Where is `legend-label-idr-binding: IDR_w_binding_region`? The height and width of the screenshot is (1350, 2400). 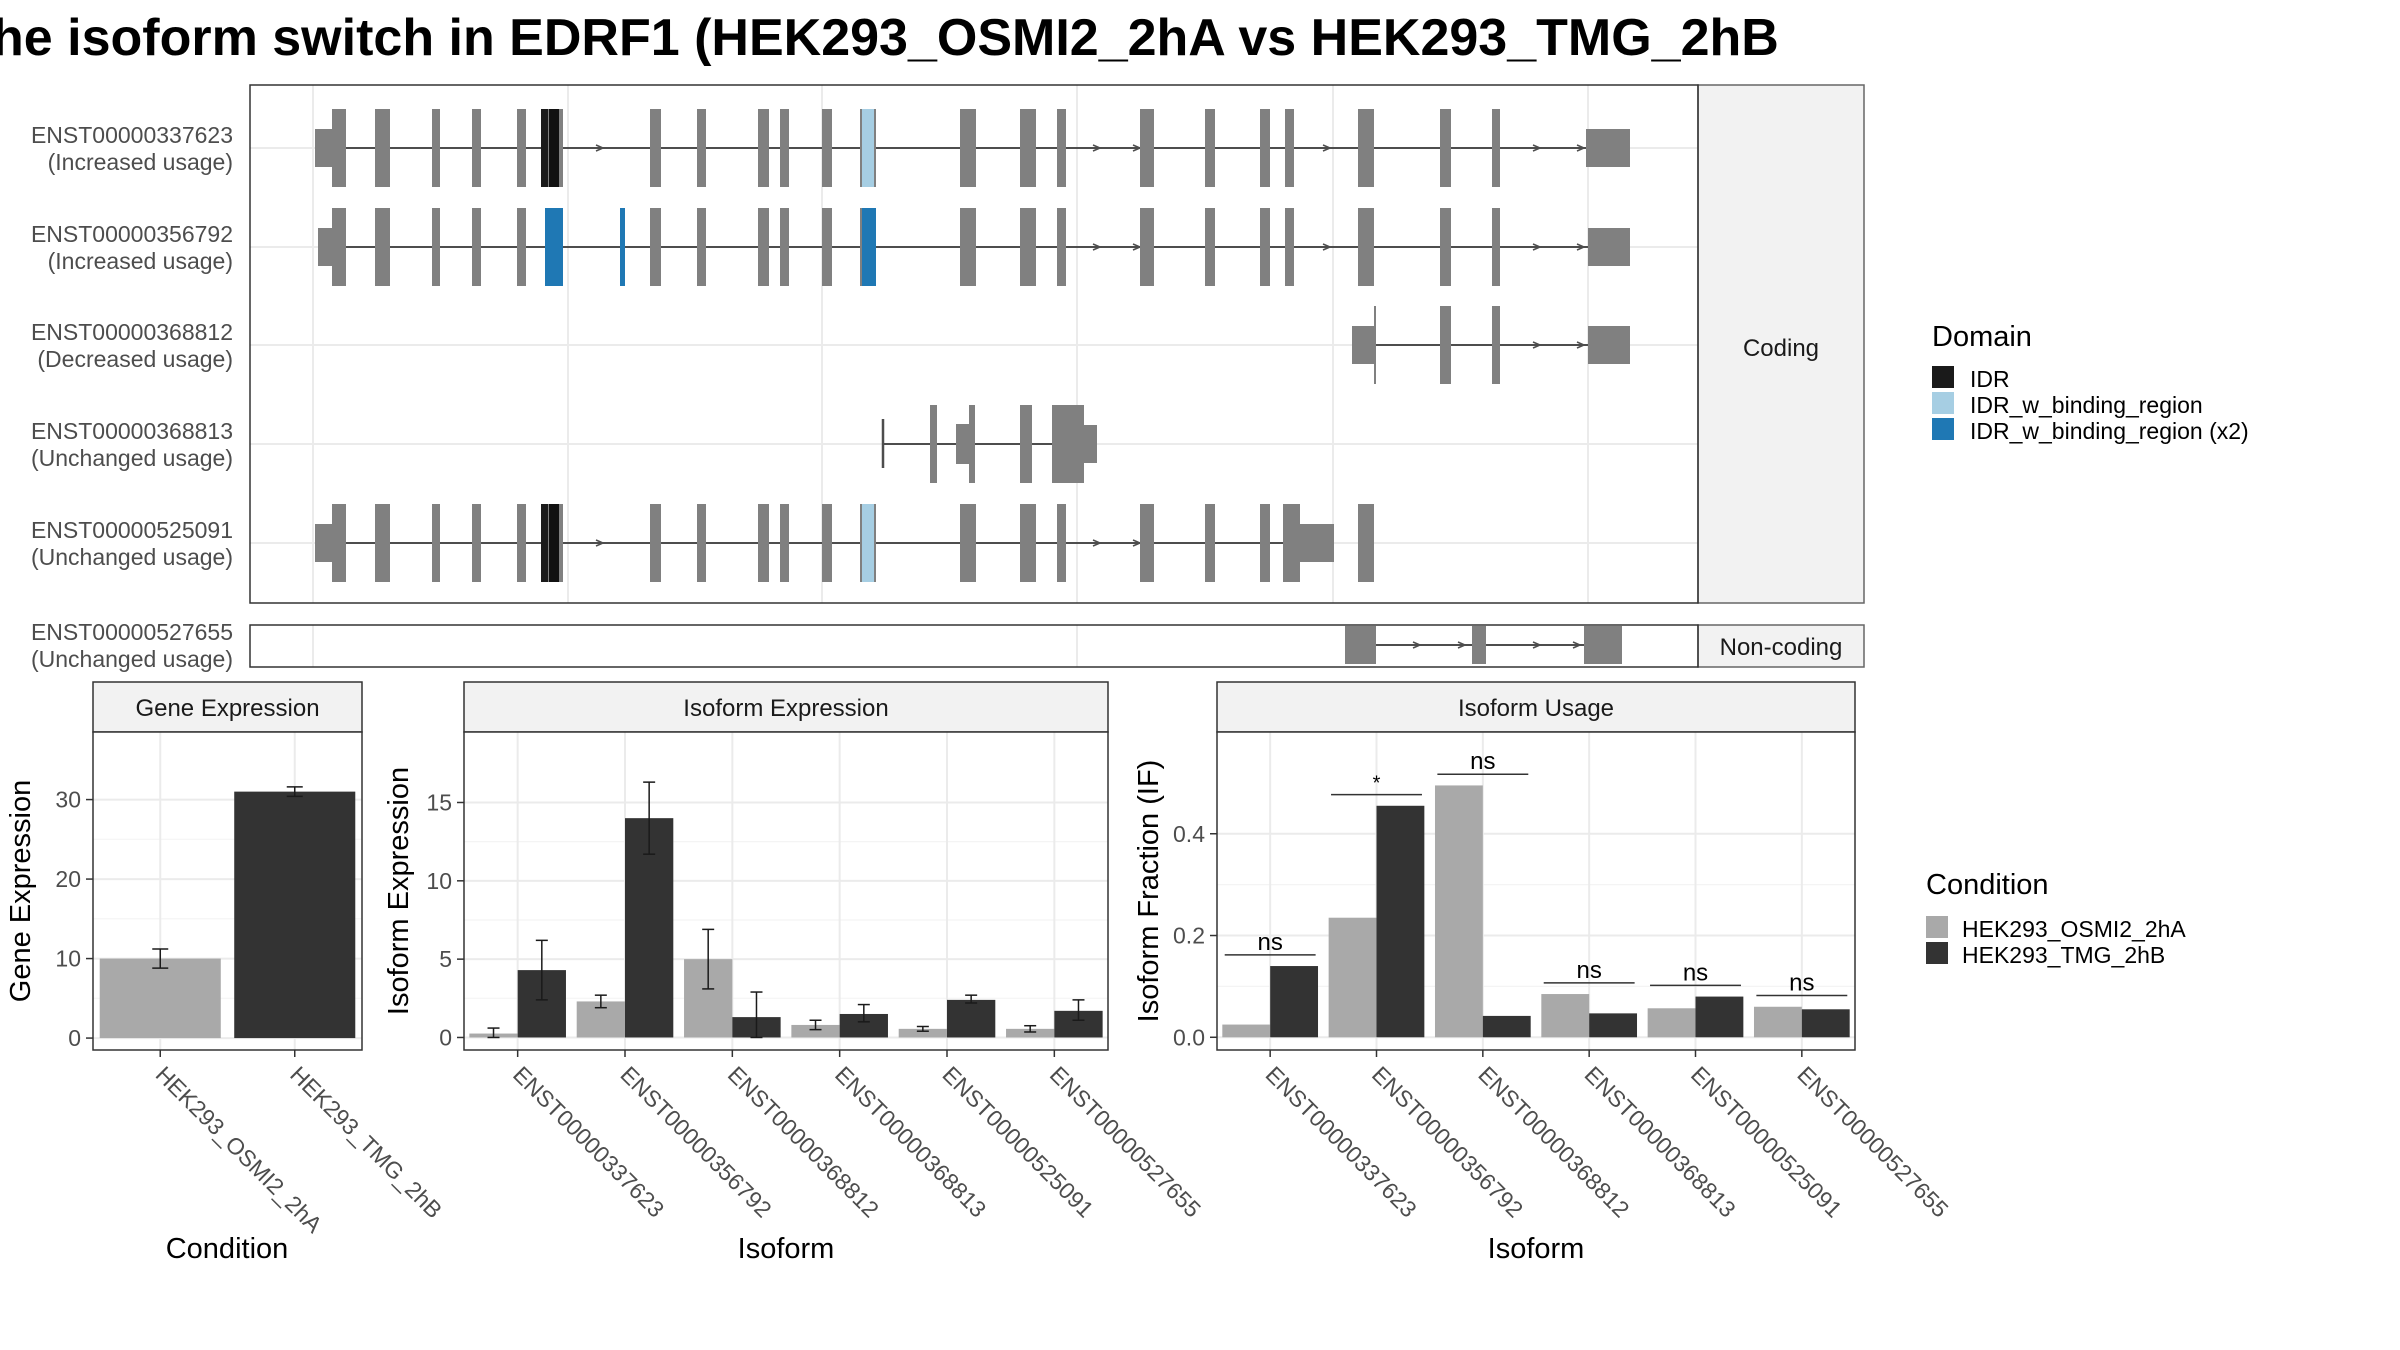 legend-label-idr-binding: IDR_w_binding_region is located at coordinates (2086, 405).